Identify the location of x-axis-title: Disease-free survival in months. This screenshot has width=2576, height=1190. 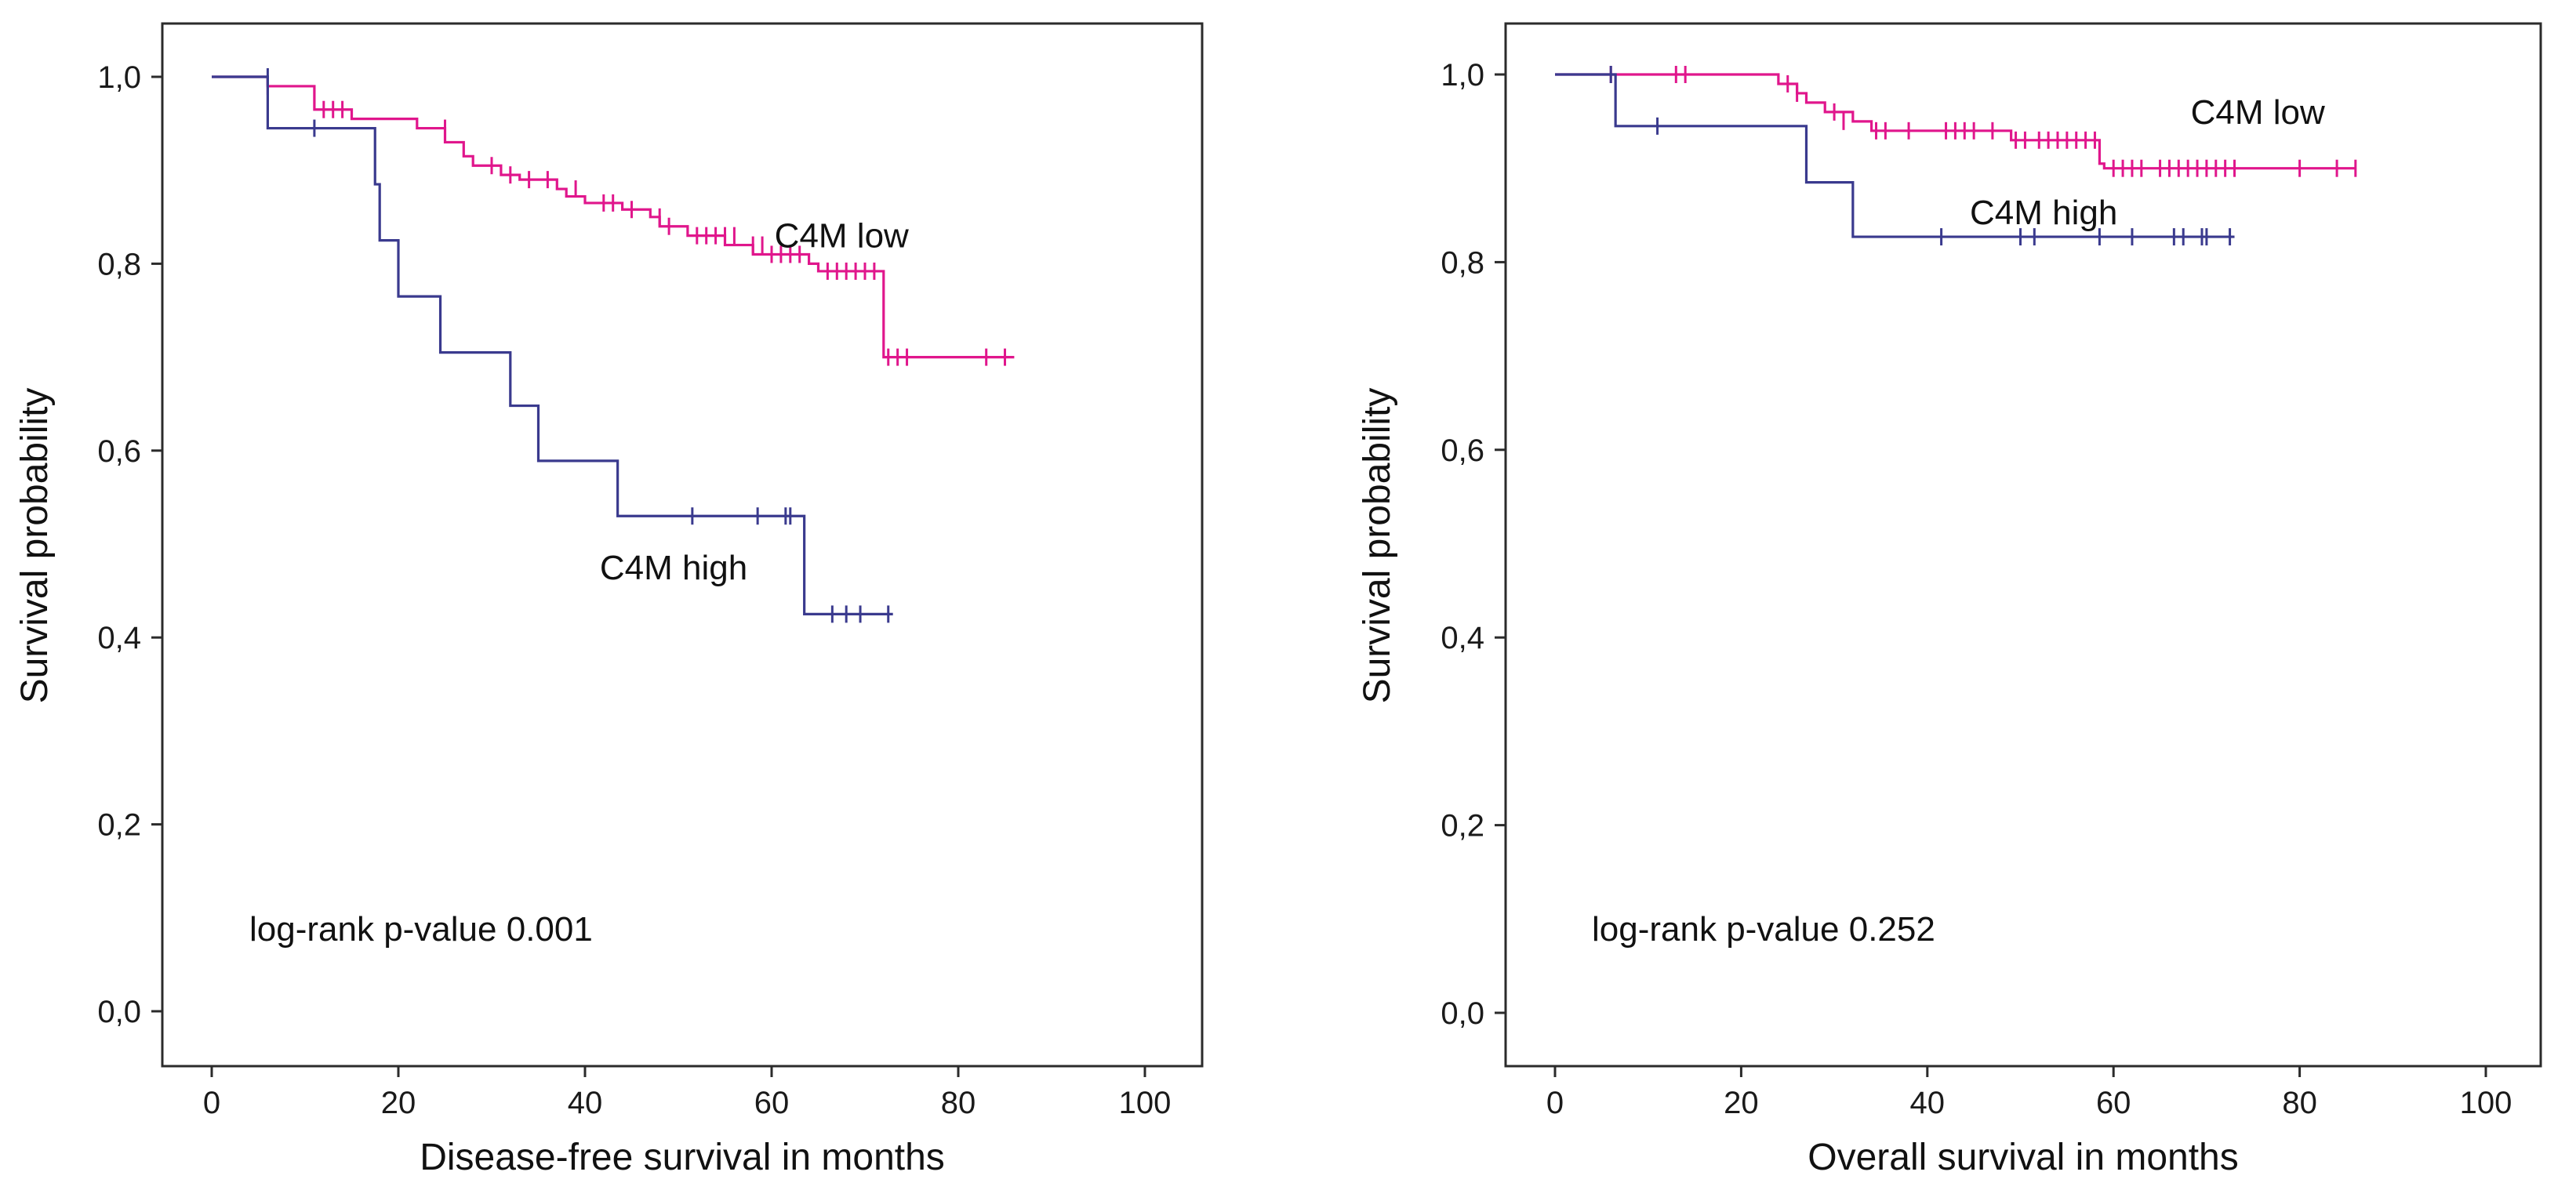
(682, 1157).